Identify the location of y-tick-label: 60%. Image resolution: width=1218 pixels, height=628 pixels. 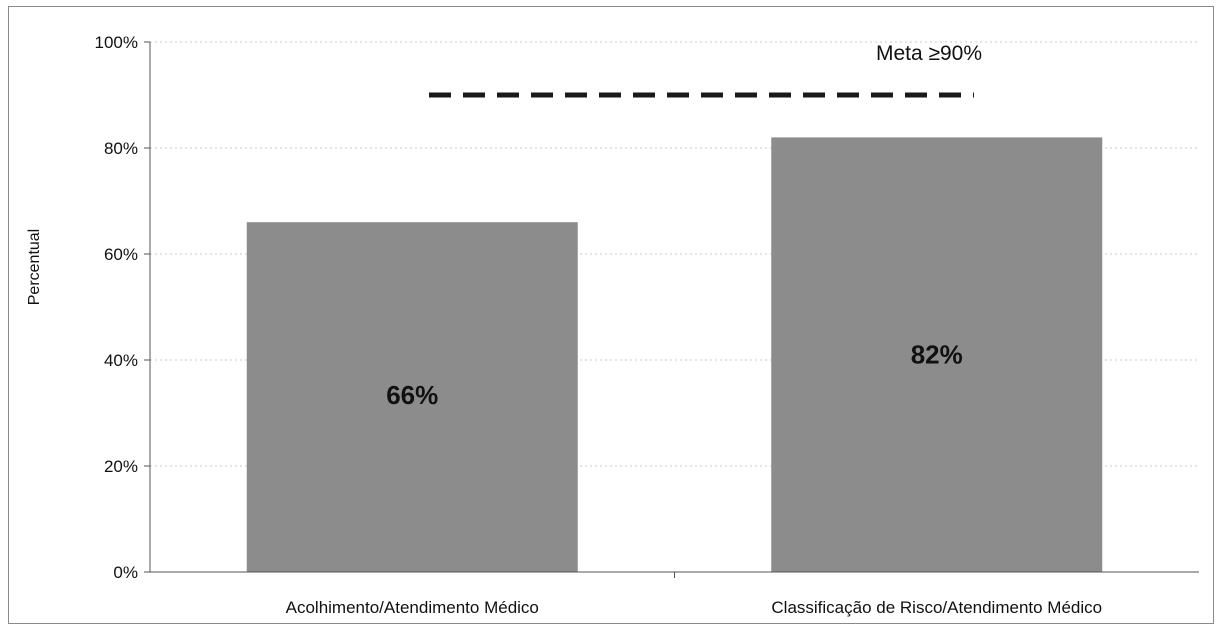
(121, 254).